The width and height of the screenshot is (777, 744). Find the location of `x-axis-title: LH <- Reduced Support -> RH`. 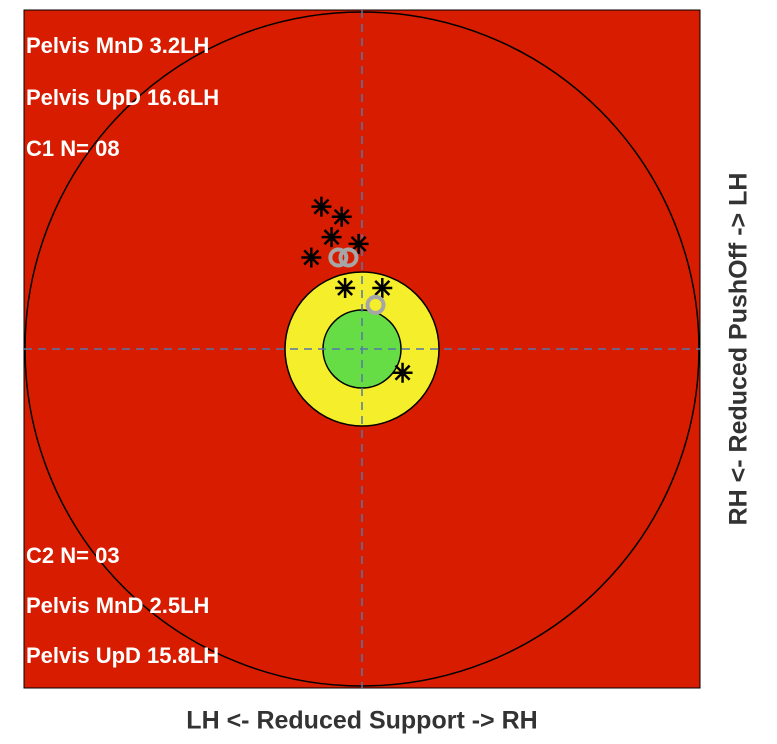

x-axis-title: LH <- Reduced Support -> RH is located at coordinates (361, 721).